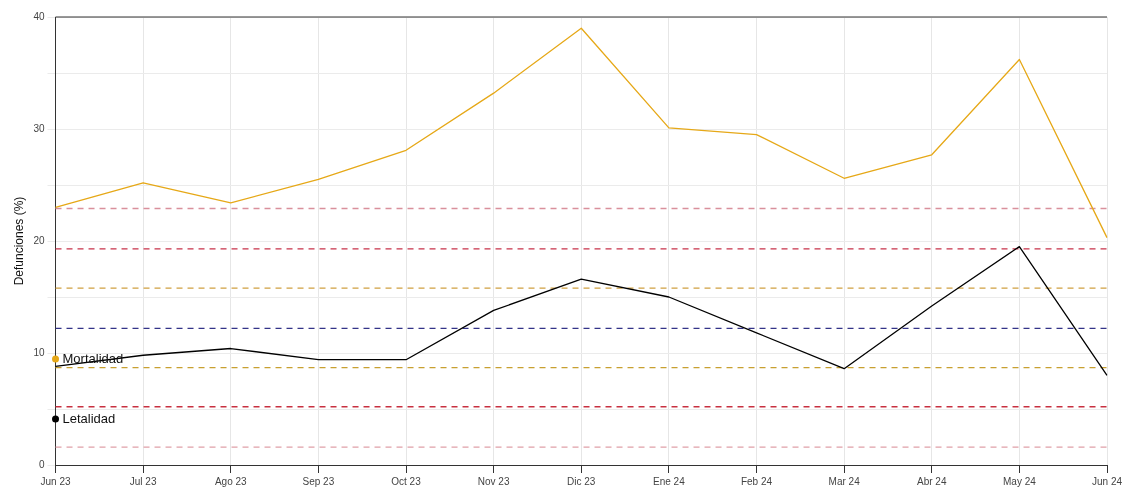  I want to click on legend-label: Letalidad, so click(89, 418).